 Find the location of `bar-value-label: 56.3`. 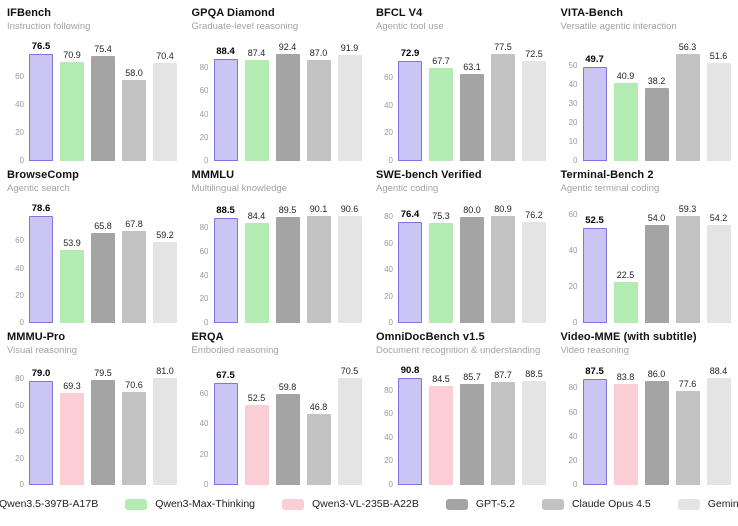

bar-value-label: 56.3 is located at coordinates (687, 47).